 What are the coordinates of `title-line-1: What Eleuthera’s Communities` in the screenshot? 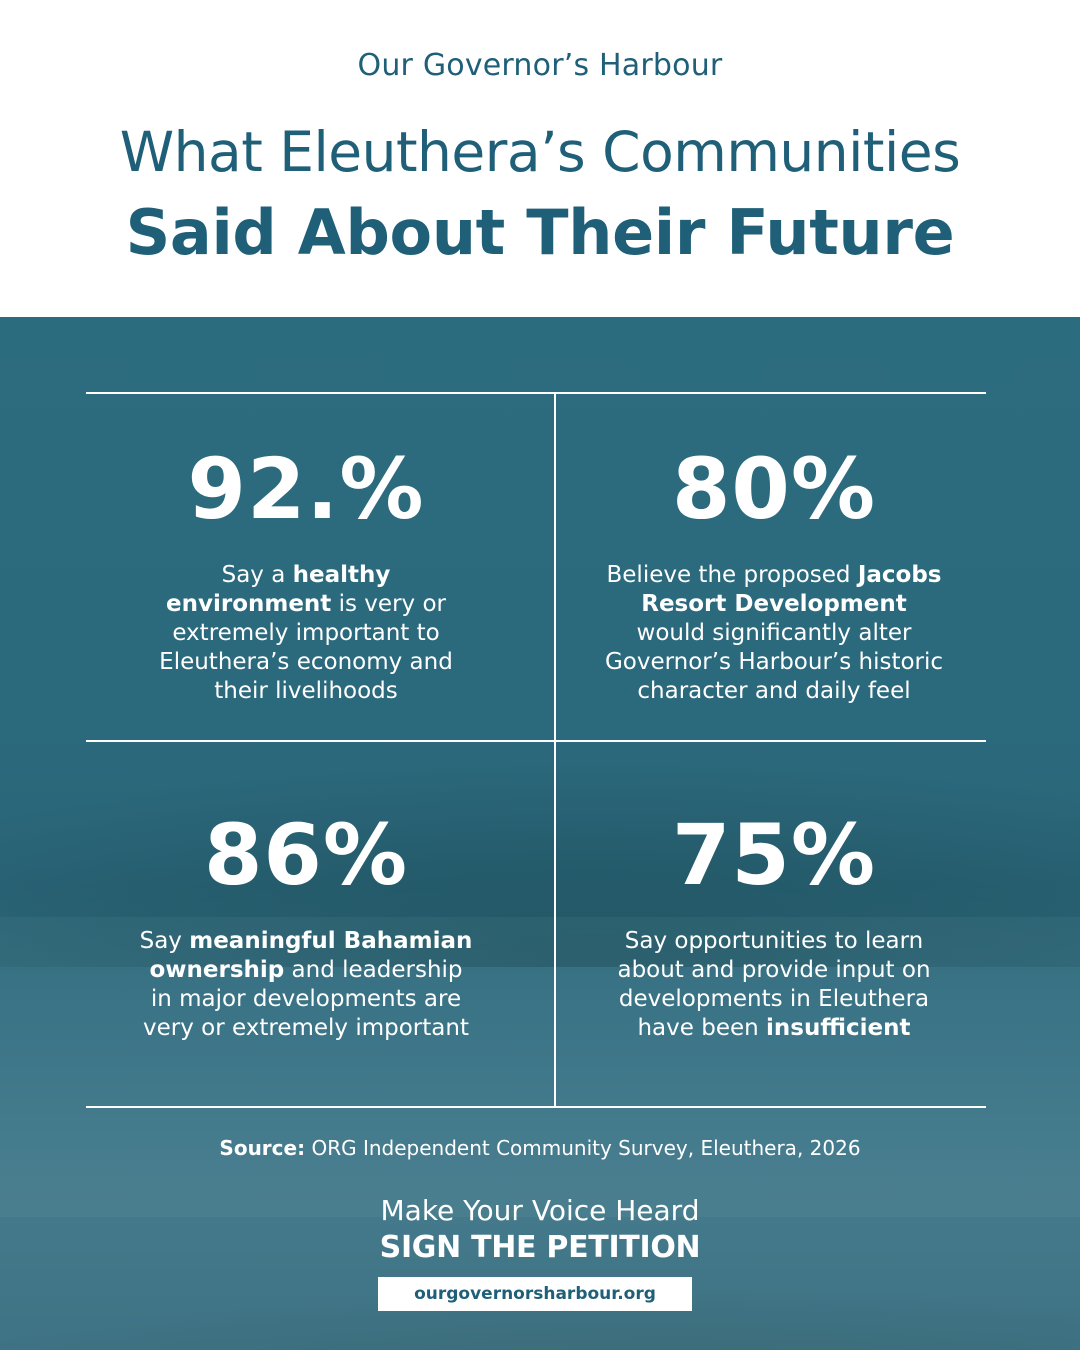 It's located at (540, 152).